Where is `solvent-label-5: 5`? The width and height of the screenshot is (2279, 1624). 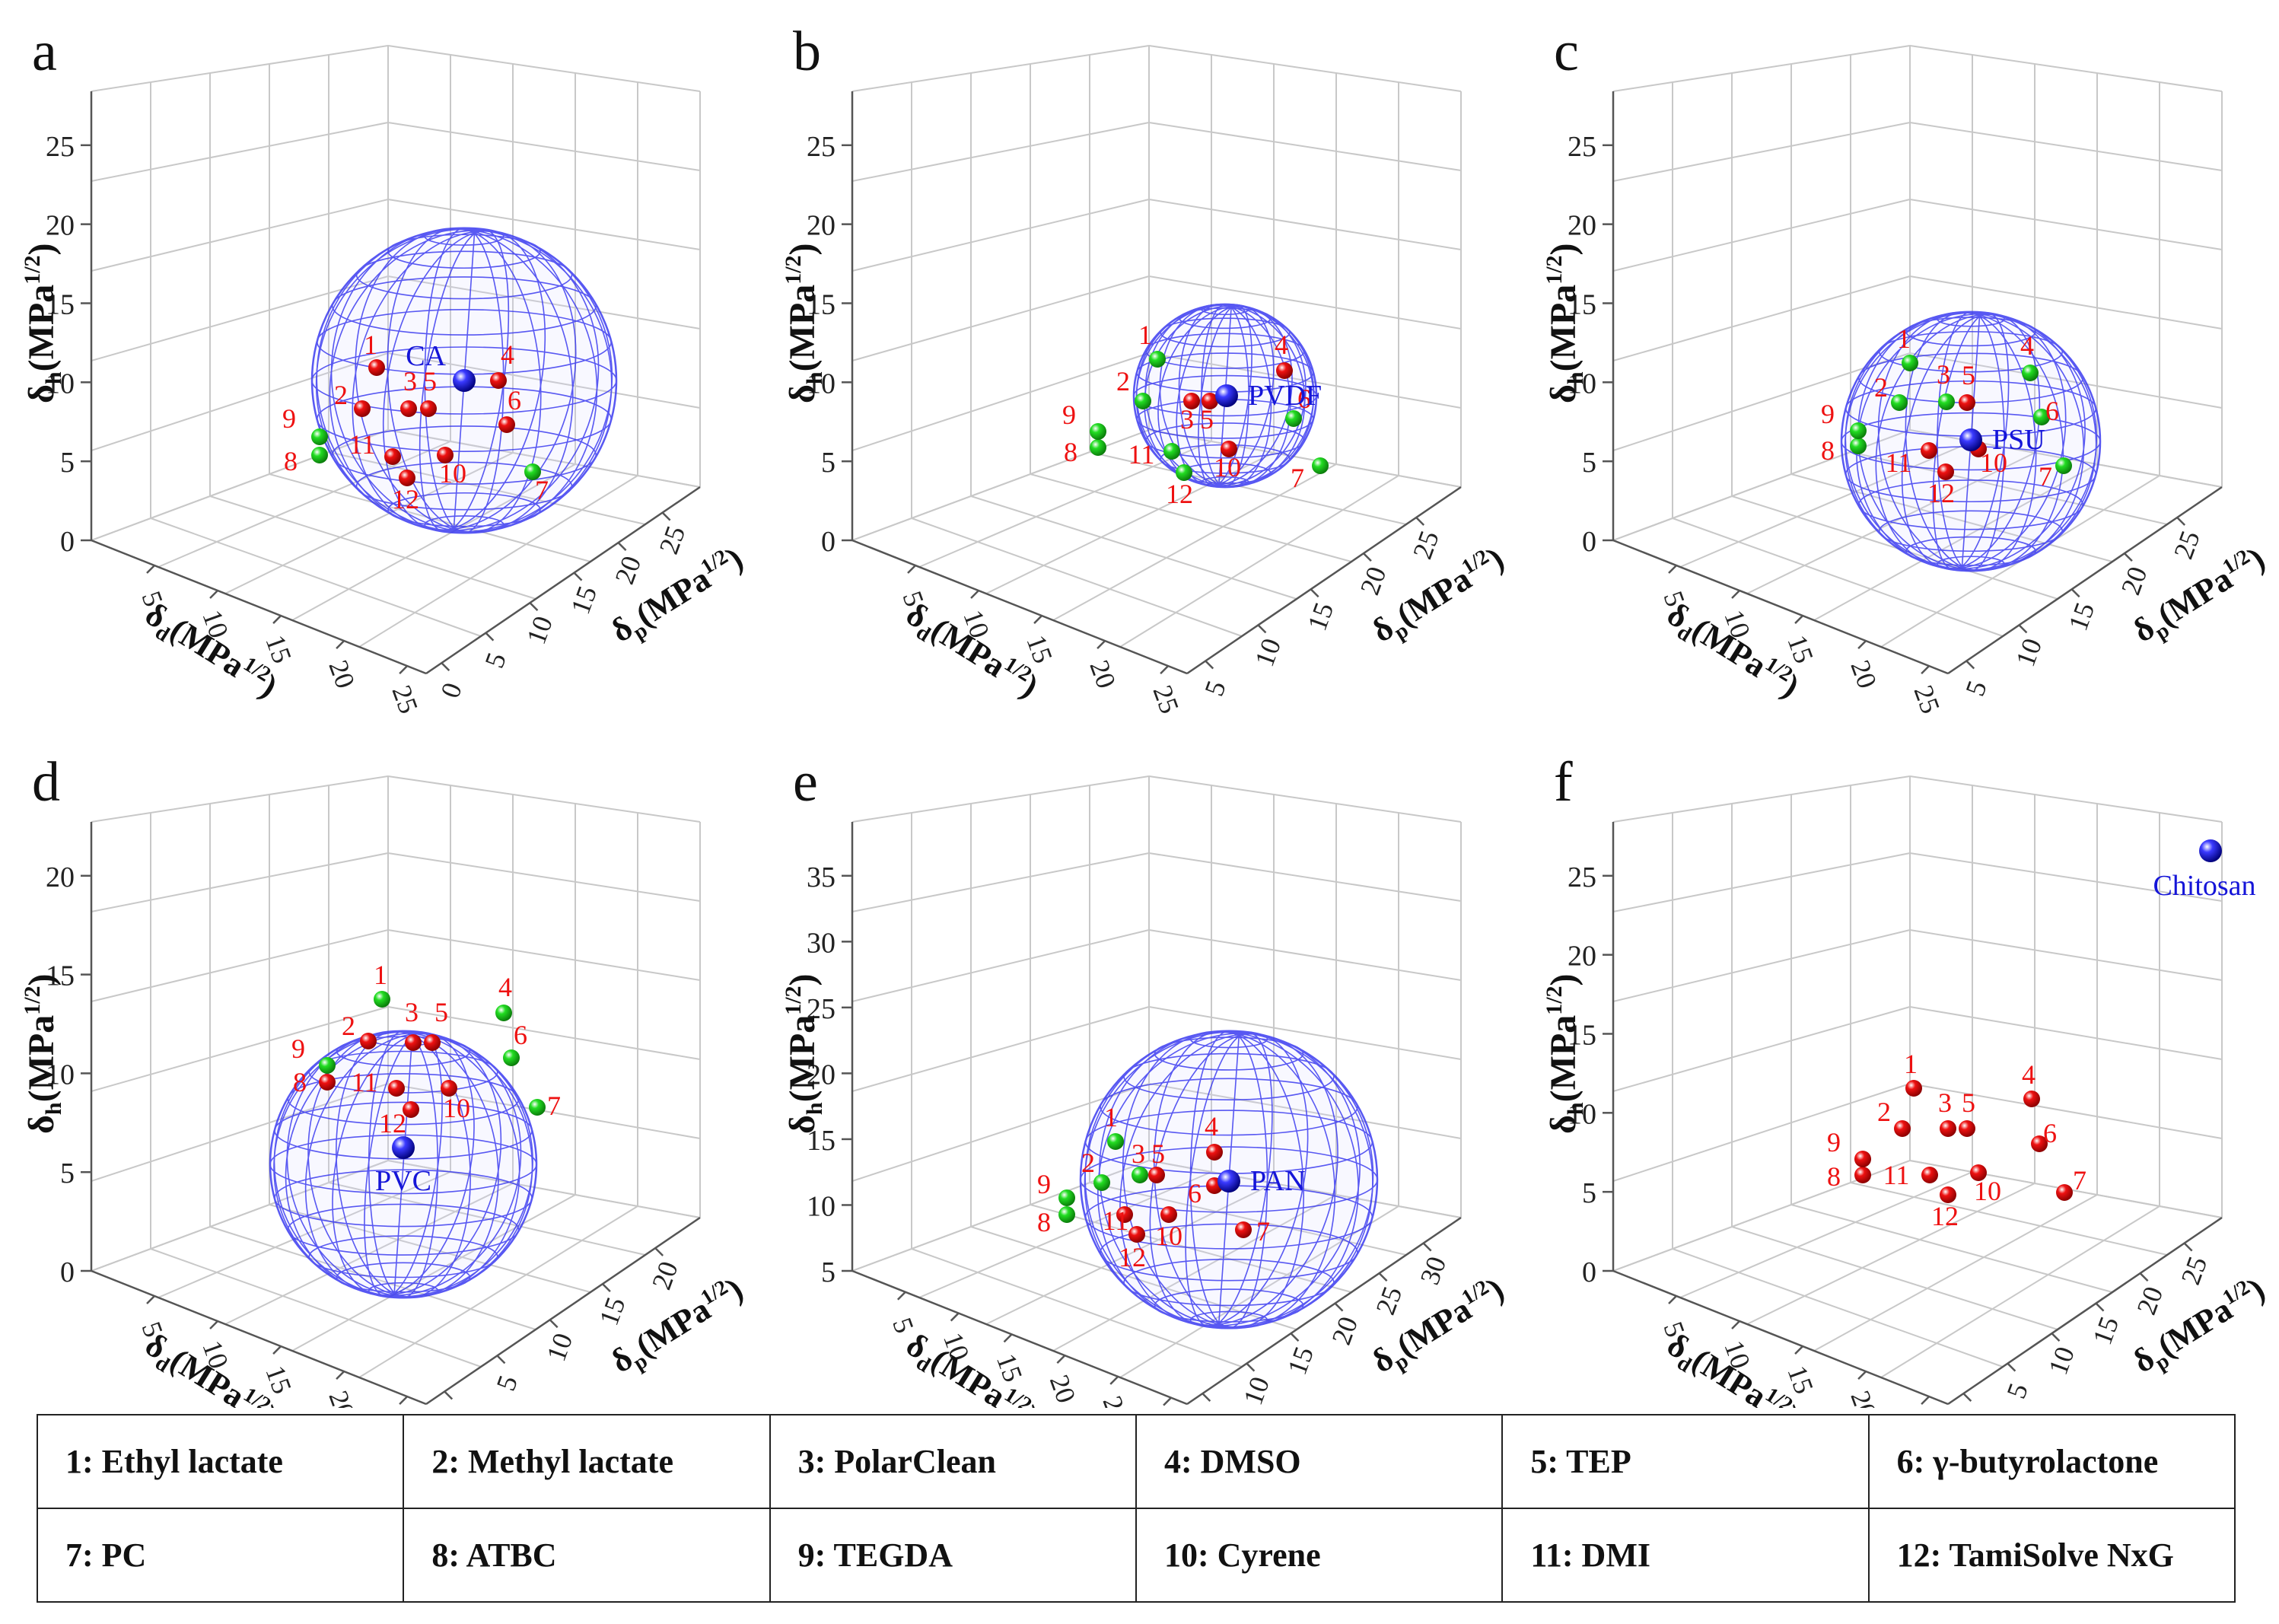
solvent-label-5: 5 is located at coordinates (441, 1012).